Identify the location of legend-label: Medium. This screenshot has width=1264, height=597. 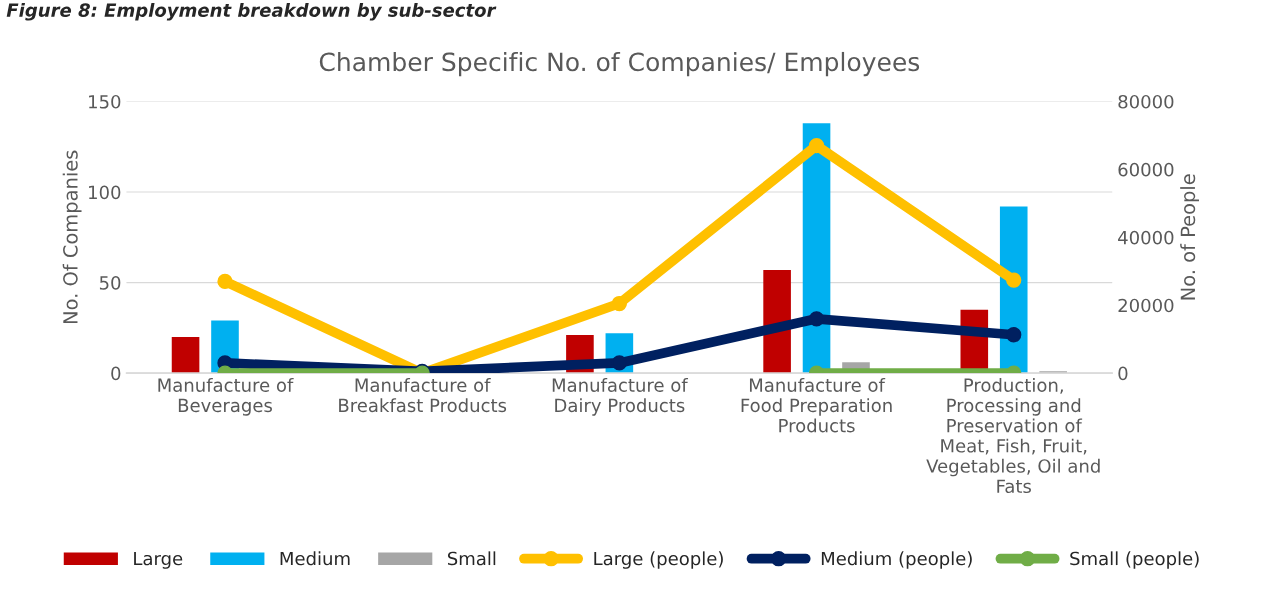
(315, 558).